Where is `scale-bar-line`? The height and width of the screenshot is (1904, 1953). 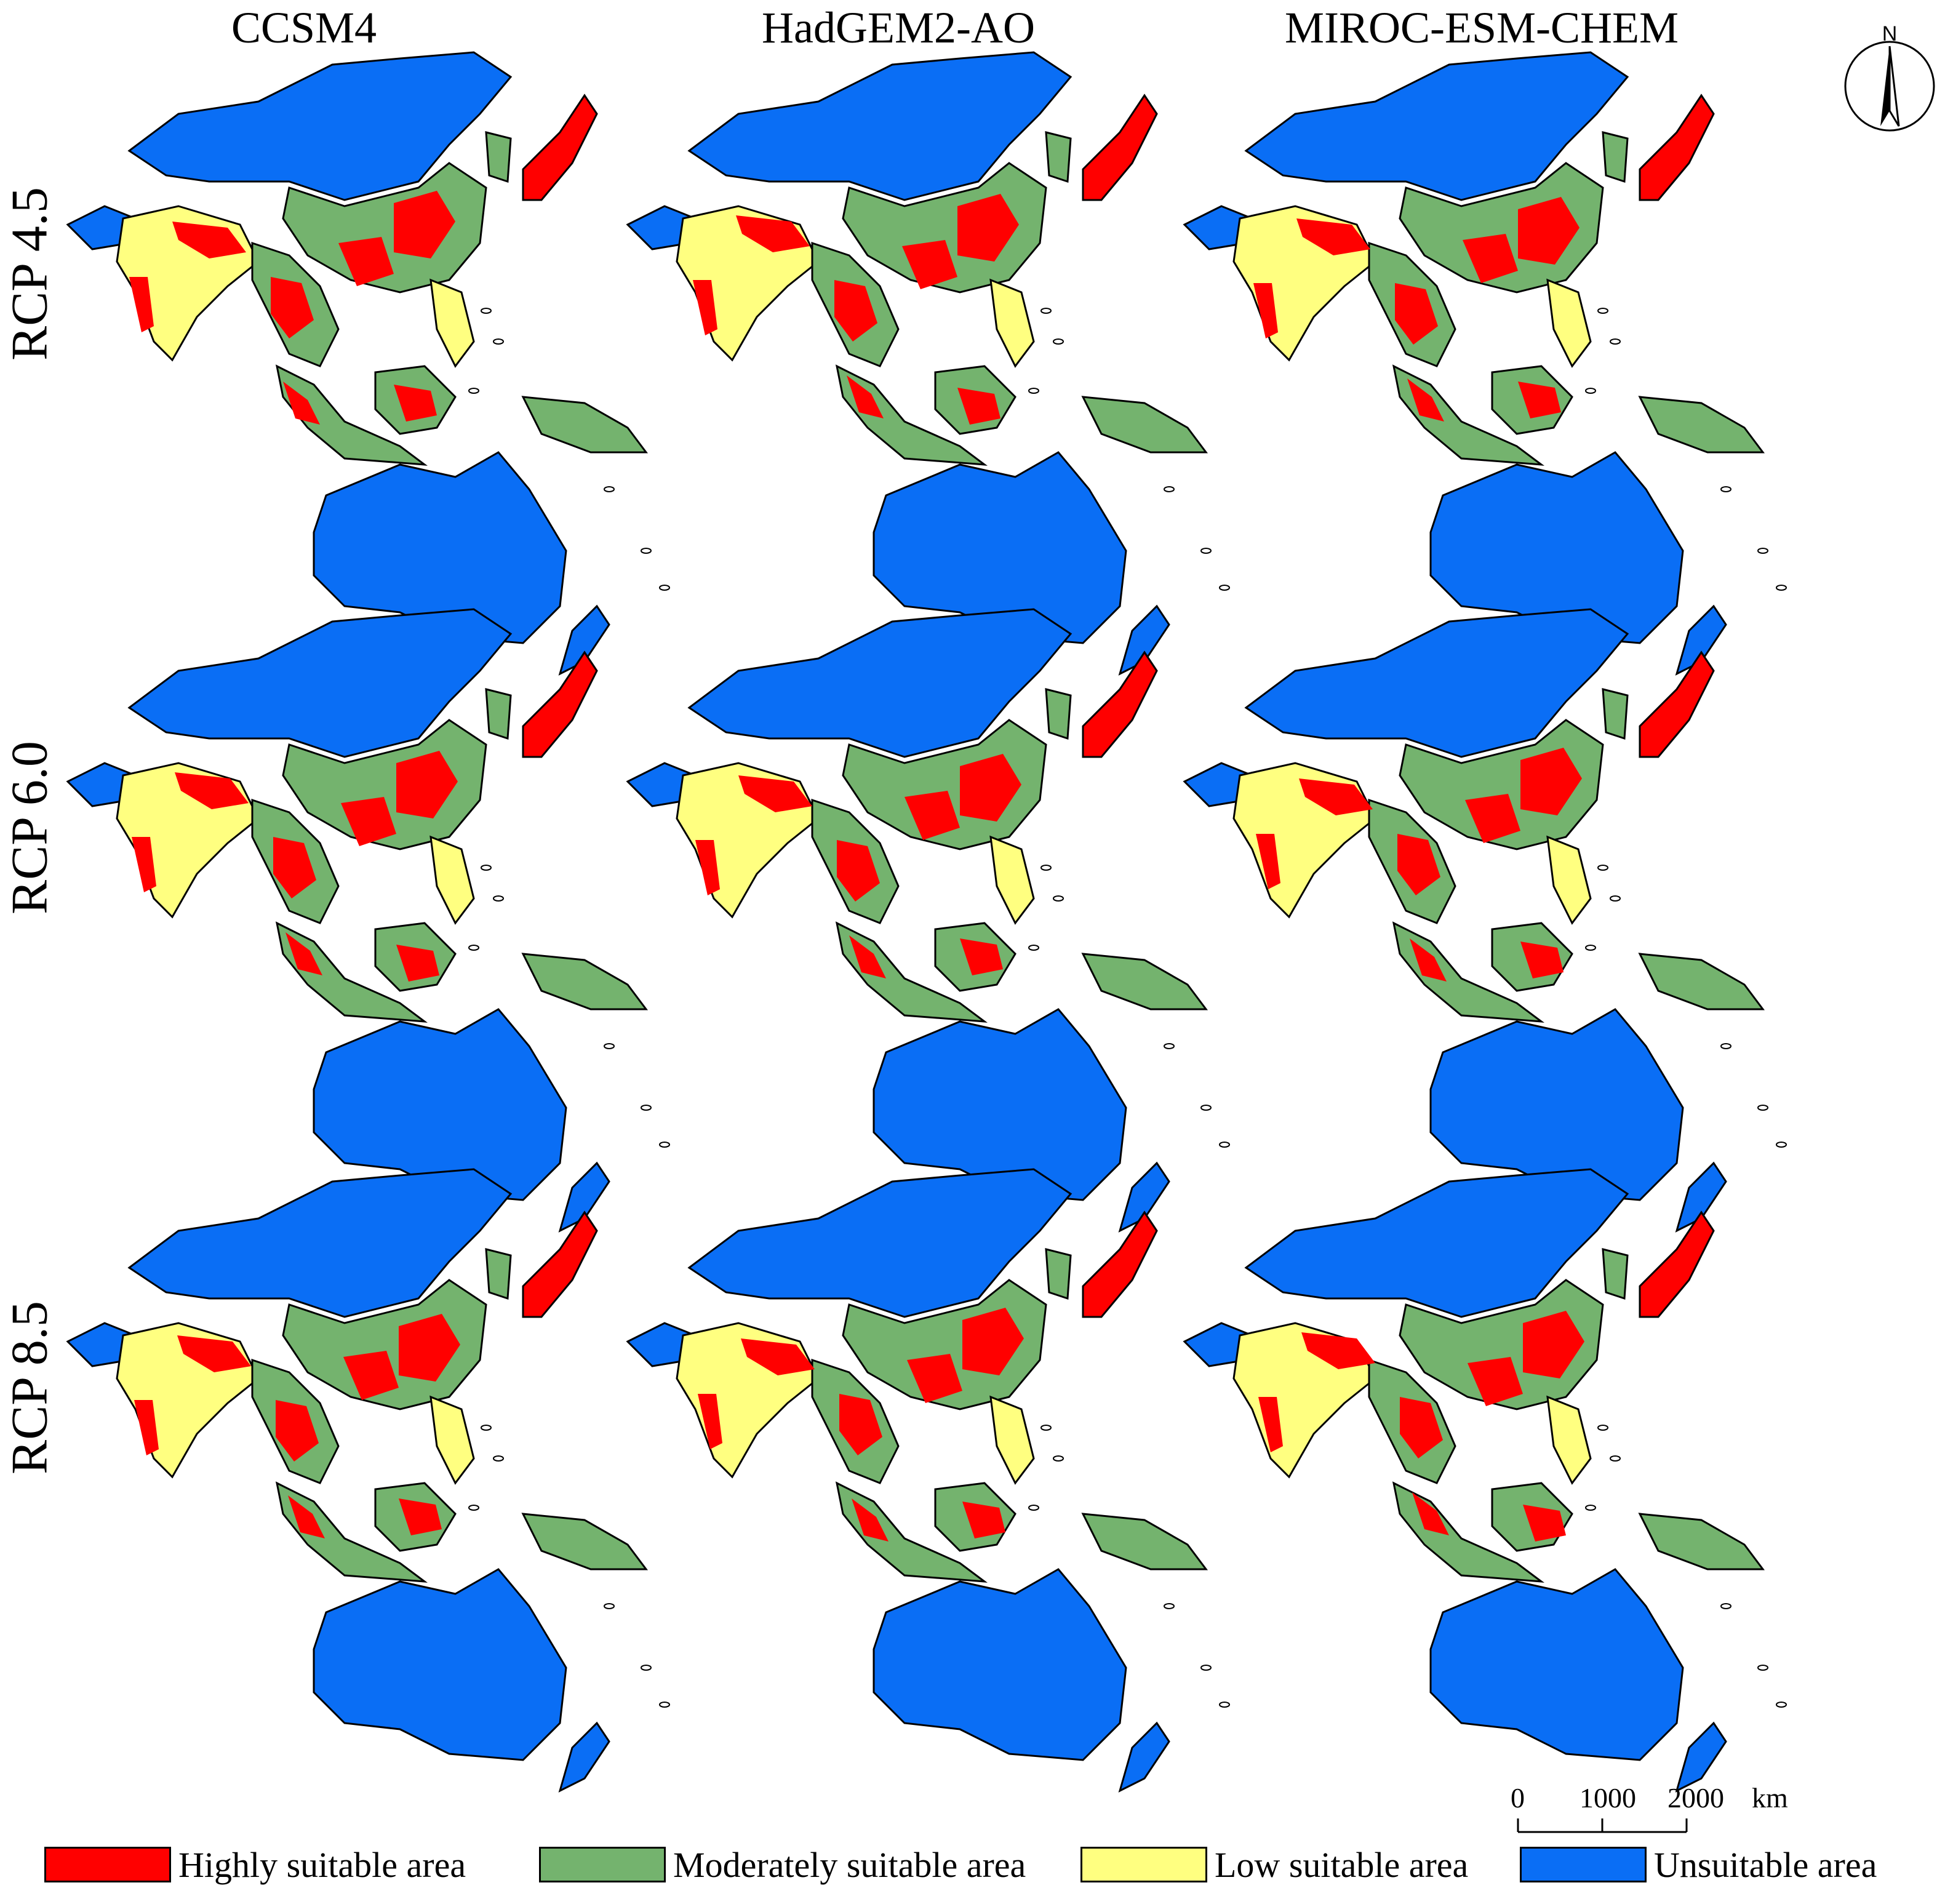 scale-bar-line is located at coordinates (1602, 1825).